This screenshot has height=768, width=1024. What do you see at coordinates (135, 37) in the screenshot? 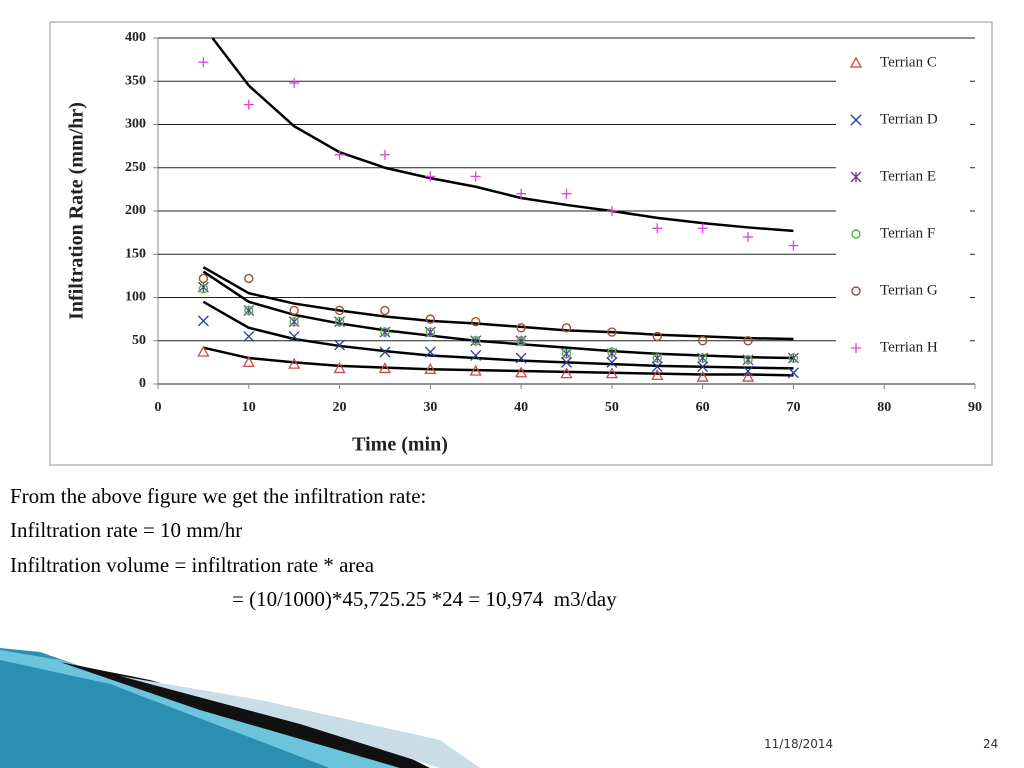
I see `y-tick-label: 400` at bounding box center [135, 37].